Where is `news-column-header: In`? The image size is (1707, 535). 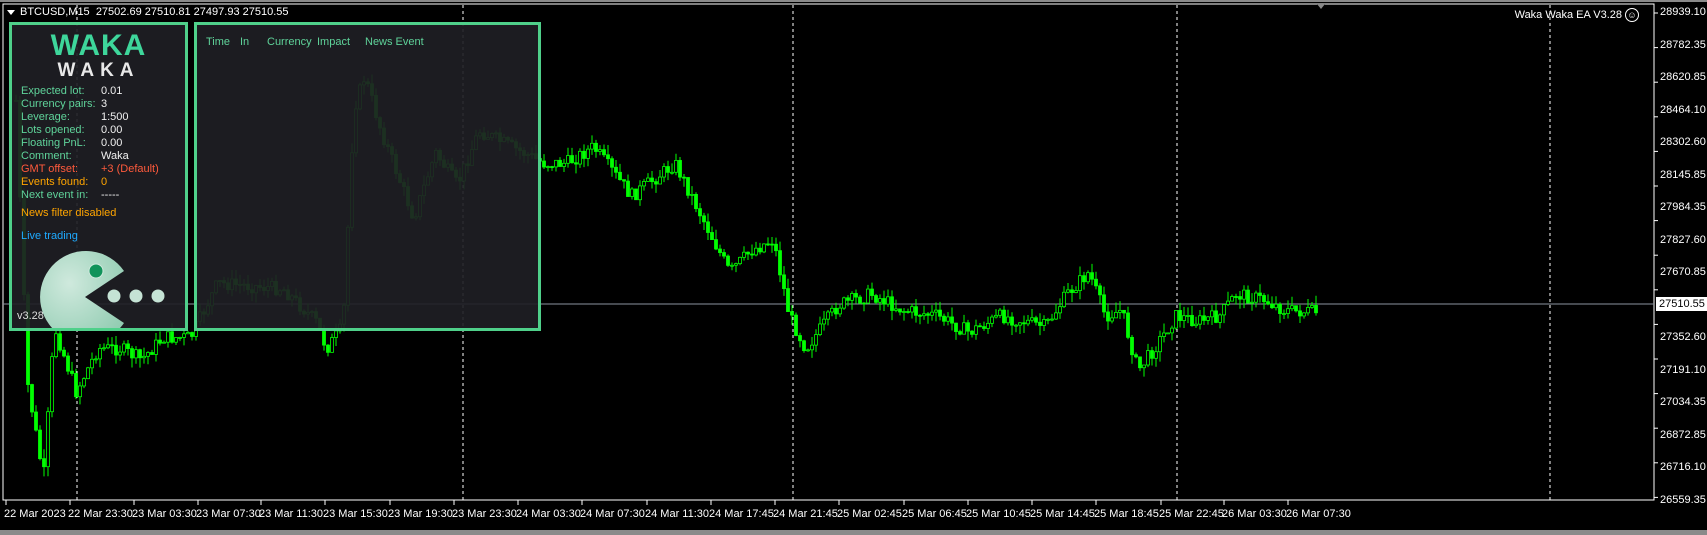 news-column-header: In is located at coordinates (245, 42).